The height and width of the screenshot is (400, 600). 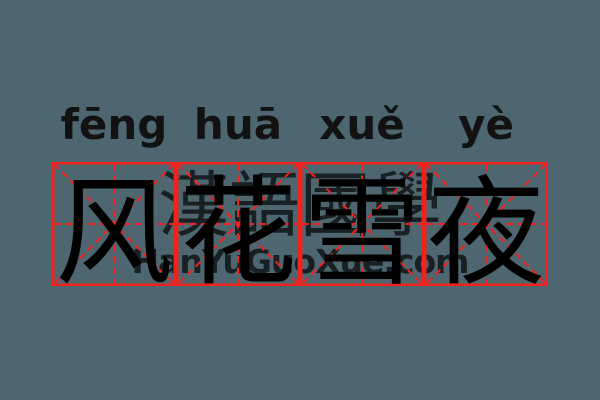 I want to click on hanzi-cell-1: 风, so click(x=114, y=227).